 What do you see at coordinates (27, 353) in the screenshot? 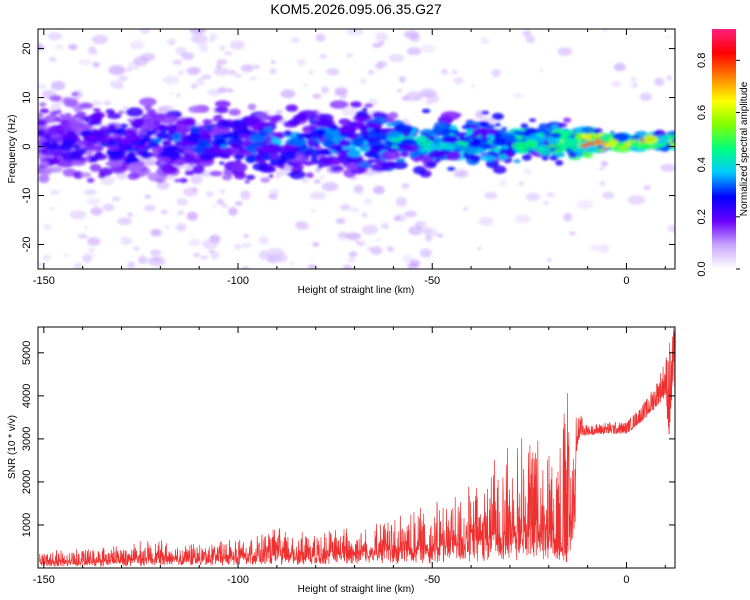
I see `y-tick-label: 5000` at bounding box center [27, 353].